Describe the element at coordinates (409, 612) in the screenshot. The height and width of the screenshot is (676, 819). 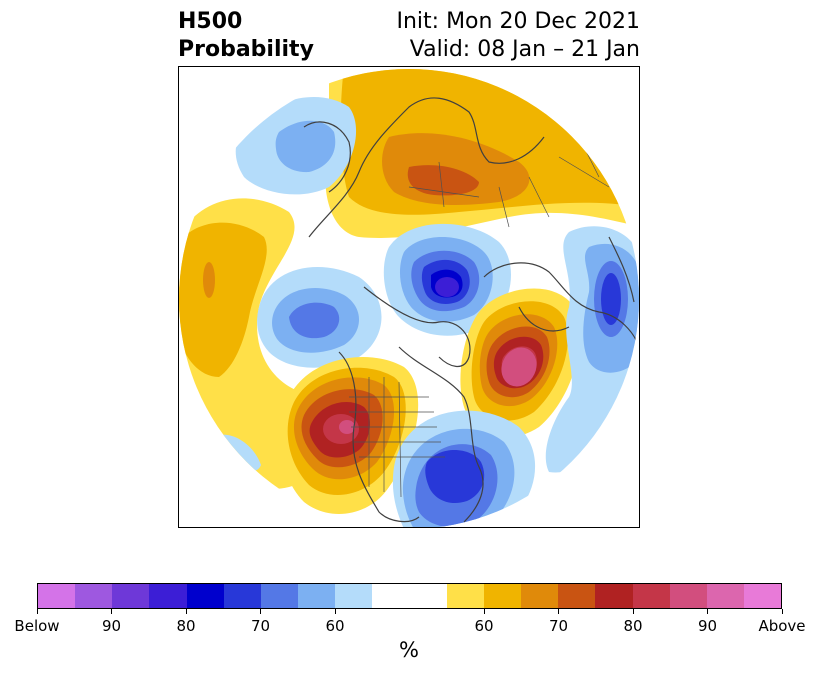
I see `colorbar-ticks` at that location.